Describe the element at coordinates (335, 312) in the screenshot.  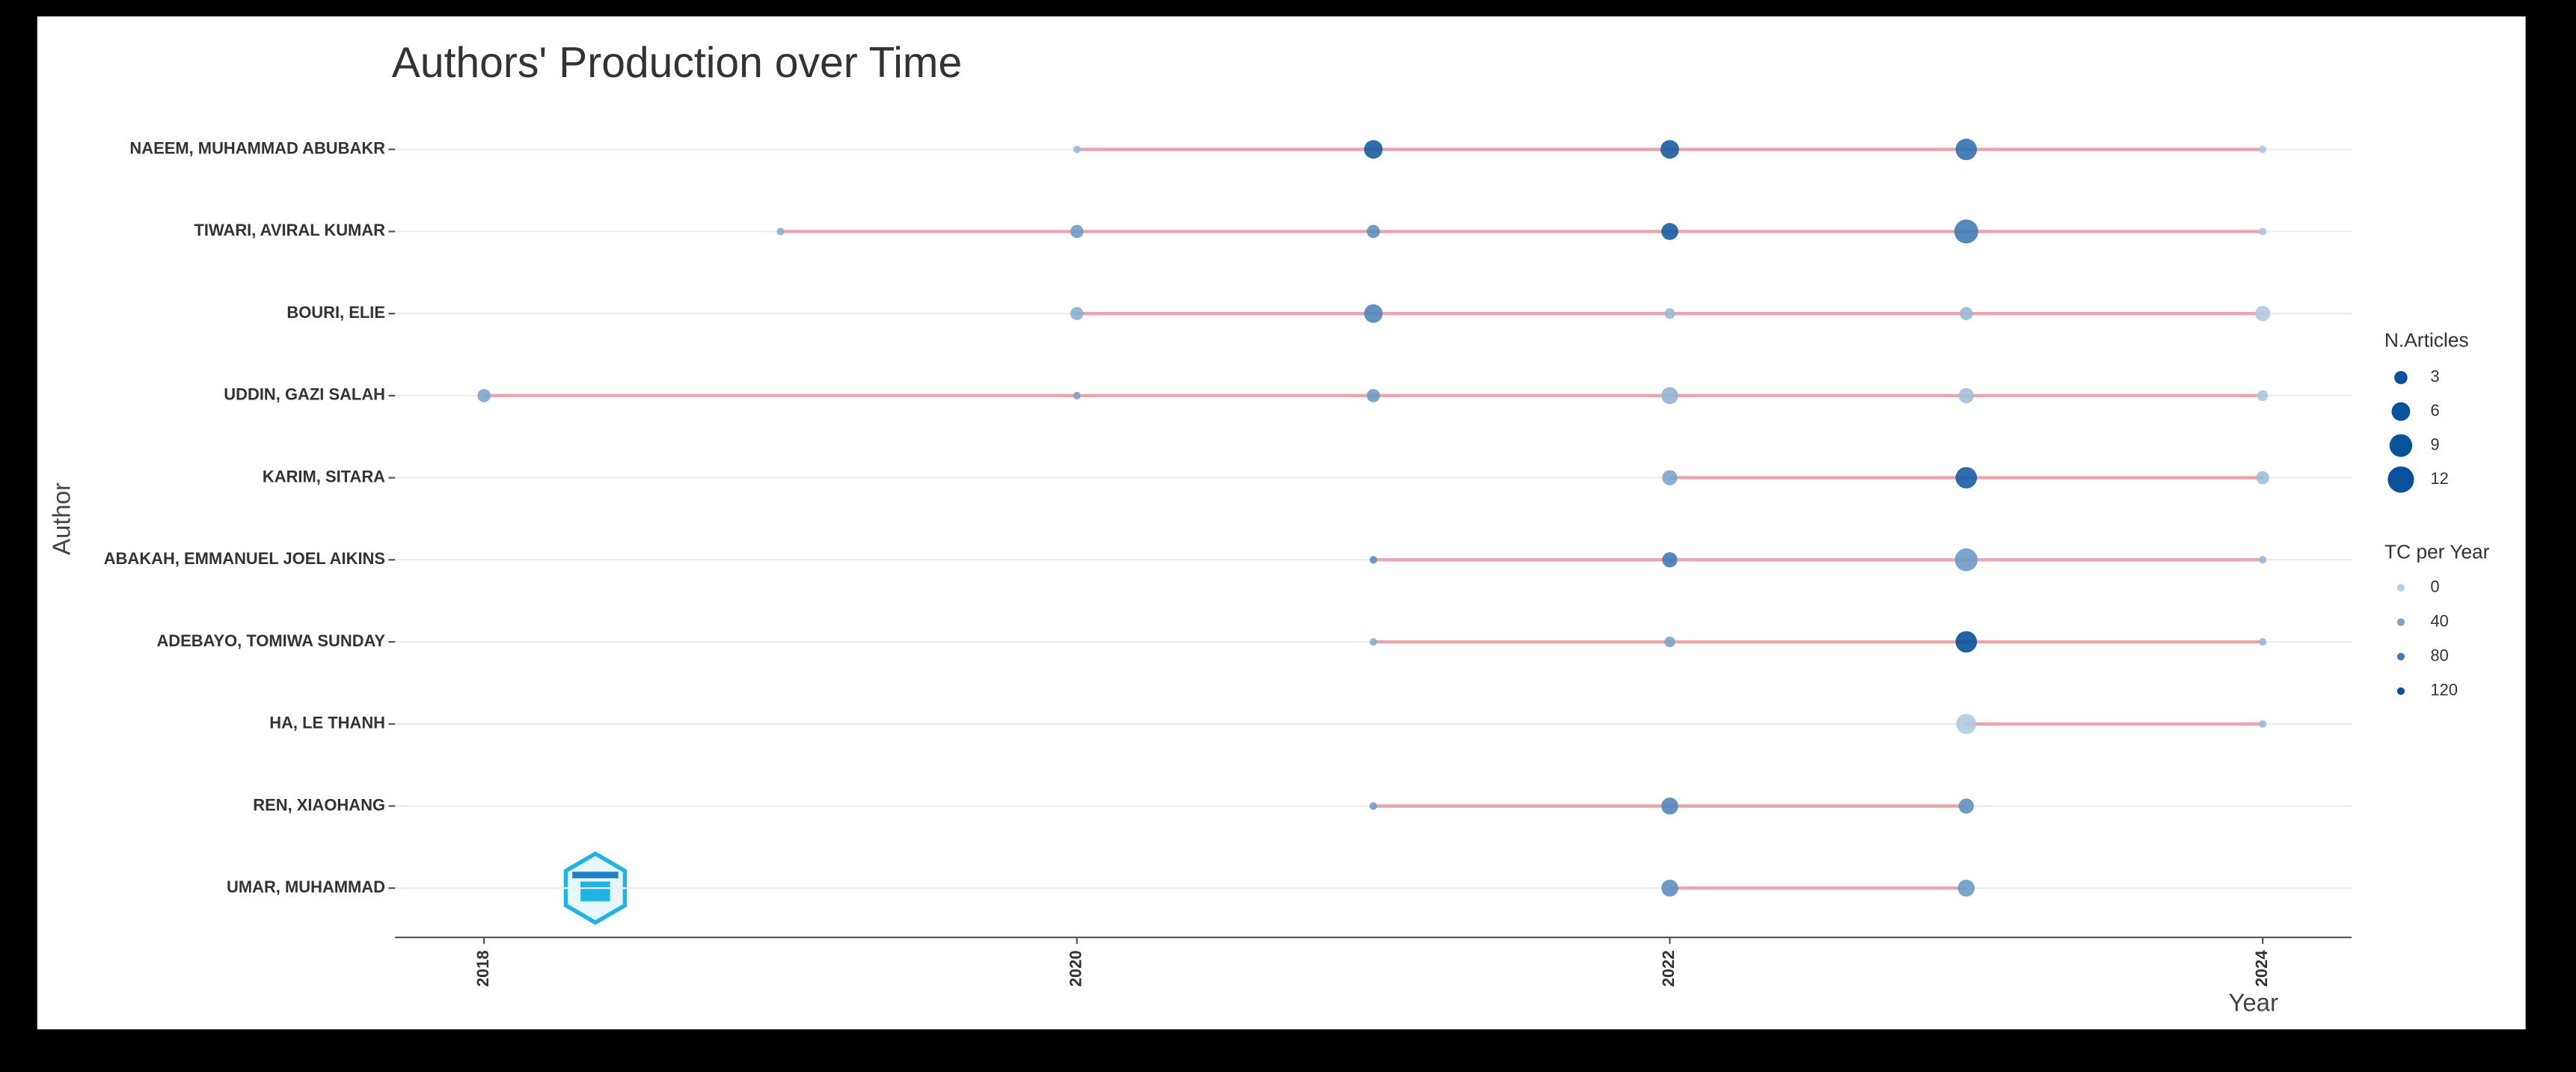
I see `y-tick-label: BOURI, ELIE` at that location.